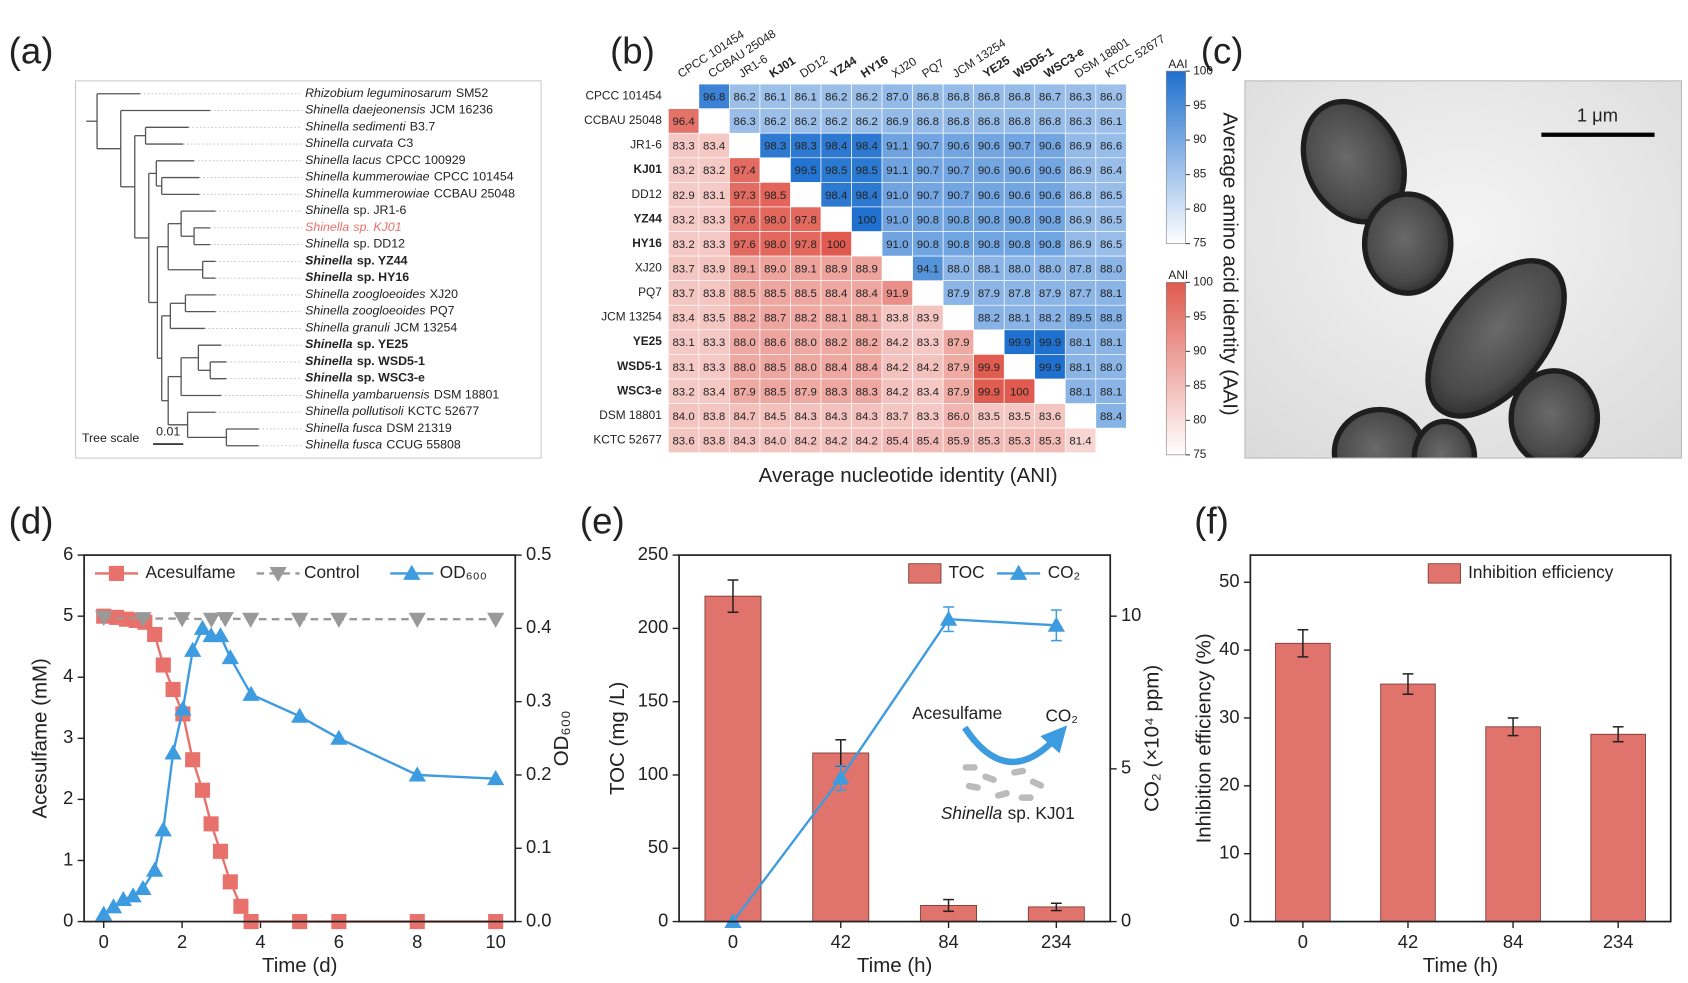 The width and height of the screenshot is (1688, 983). What do you see at coordinates (382, 344) in the screenshot?
I see `strain-name: sp. YE25` at bounding box center [382, 344].